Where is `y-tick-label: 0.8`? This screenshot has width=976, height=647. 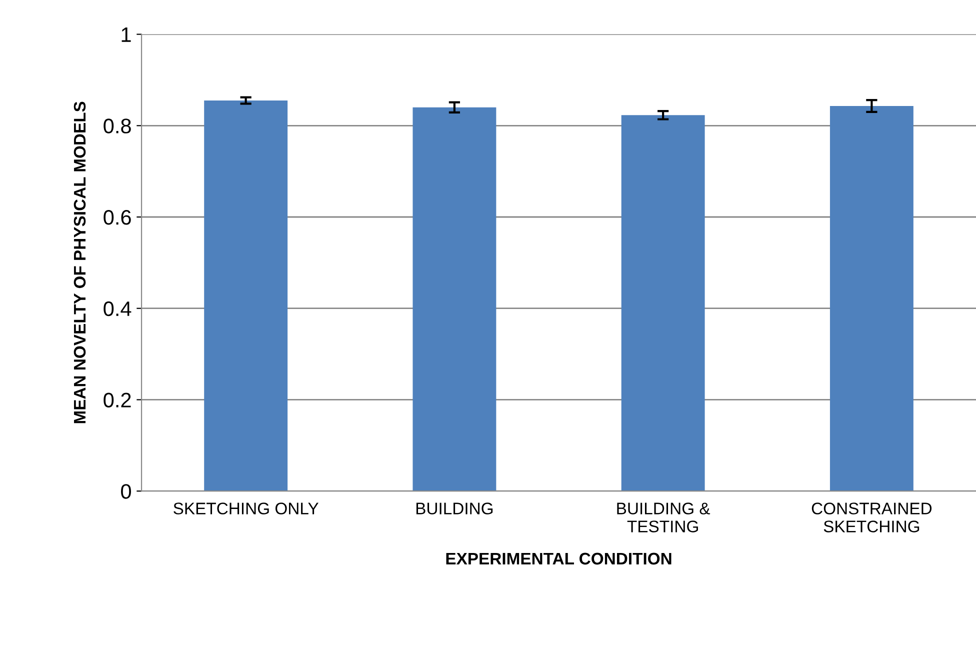 y-tick-label: 0.8 is located at coordinates (117, 126).